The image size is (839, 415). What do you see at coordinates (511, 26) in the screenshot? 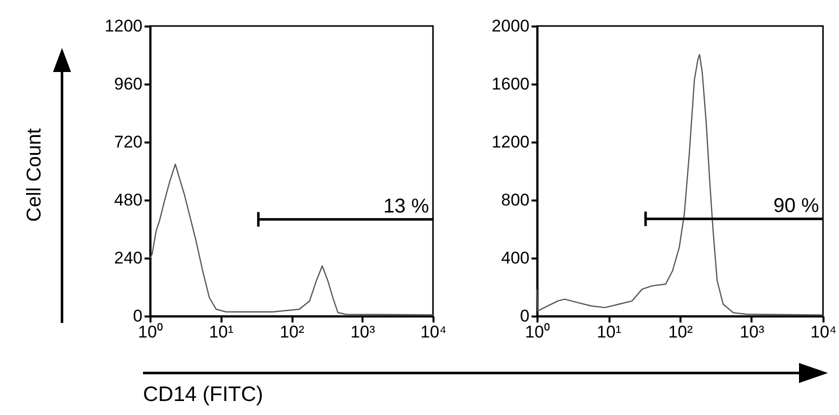
I see `y-tick-label: 2000` at bounding box center [511, 26].